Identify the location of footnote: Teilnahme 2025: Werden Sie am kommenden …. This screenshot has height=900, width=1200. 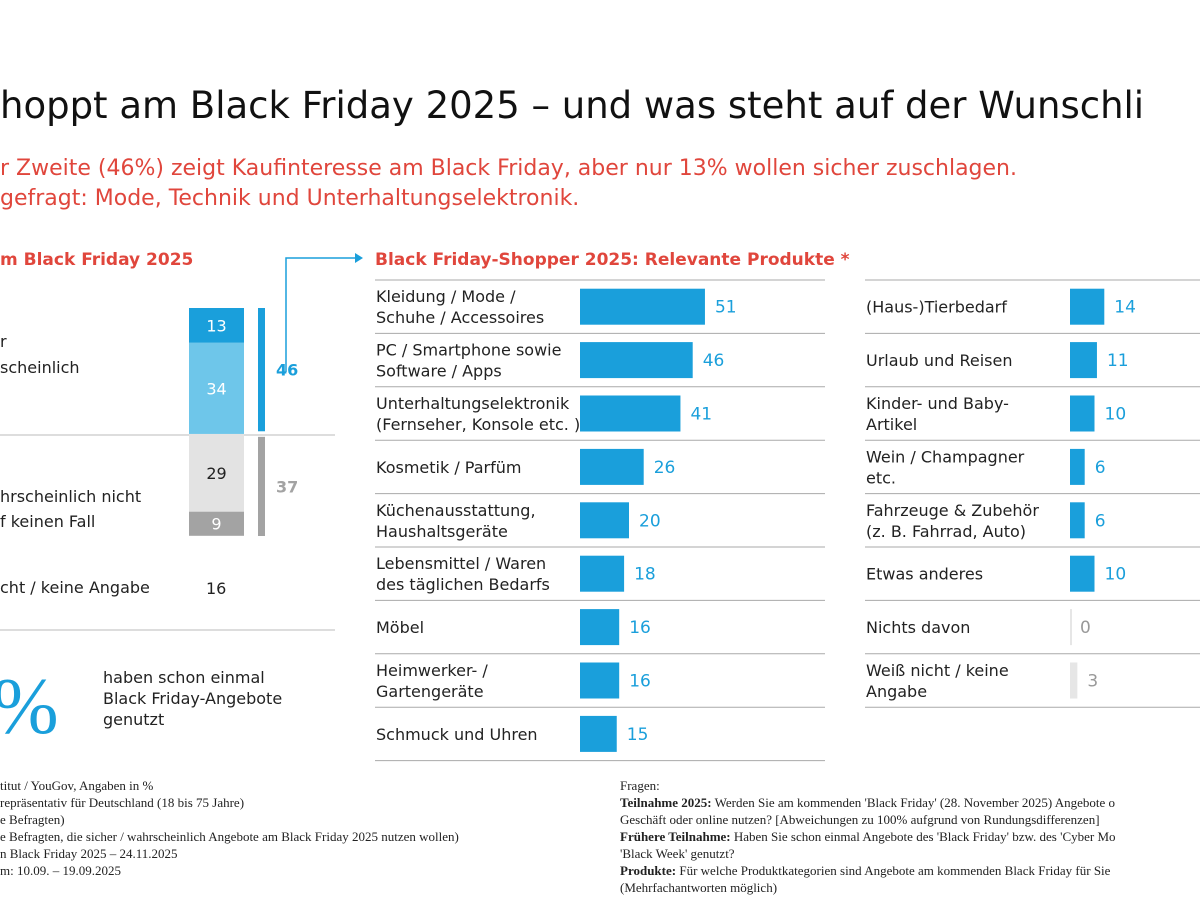
(867, 802).